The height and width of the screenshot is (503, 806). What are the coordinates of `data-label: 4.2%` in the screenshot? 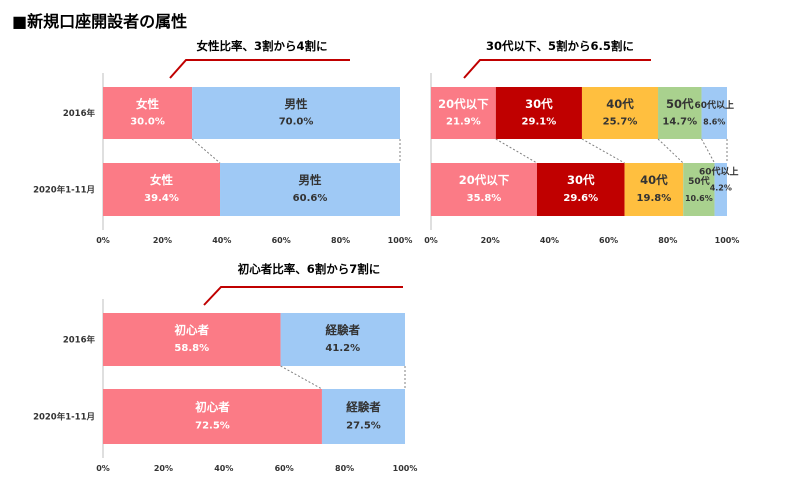 It's located at (721, 188).